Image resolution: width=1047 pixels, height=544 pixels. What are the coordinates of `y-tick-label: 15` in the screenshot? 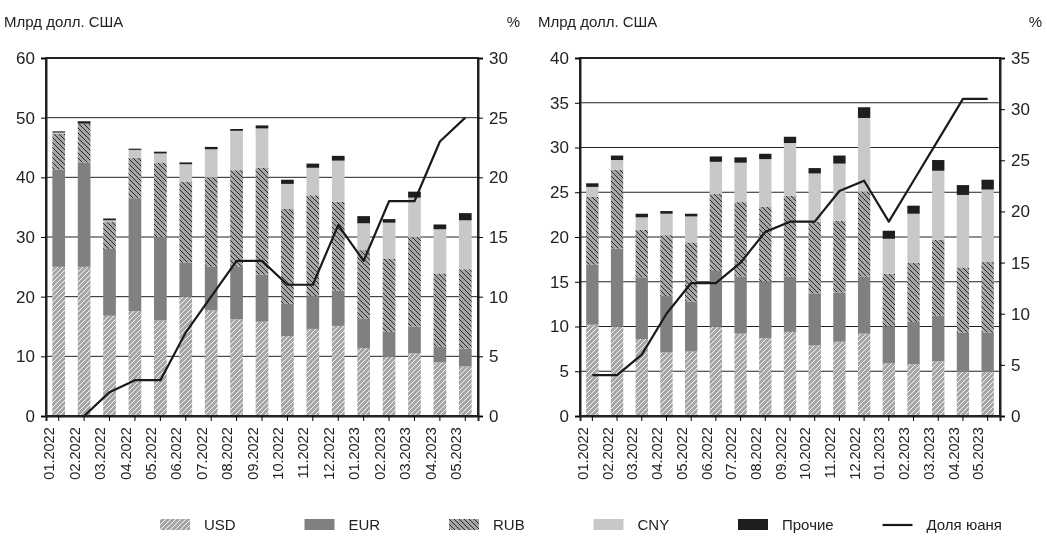 It's located at (559, 282).